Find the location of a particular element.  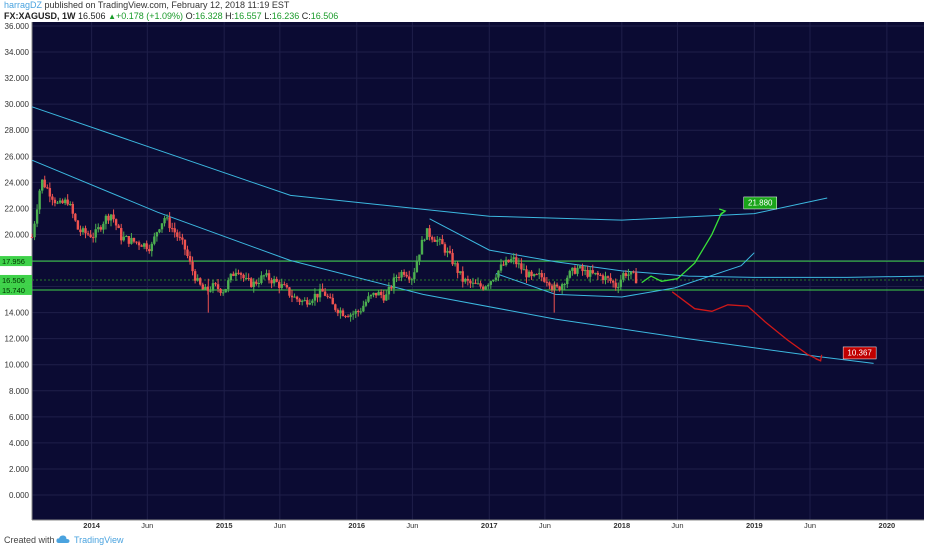

y-tick-label: 24.000 is located at coordinates (17, 182).